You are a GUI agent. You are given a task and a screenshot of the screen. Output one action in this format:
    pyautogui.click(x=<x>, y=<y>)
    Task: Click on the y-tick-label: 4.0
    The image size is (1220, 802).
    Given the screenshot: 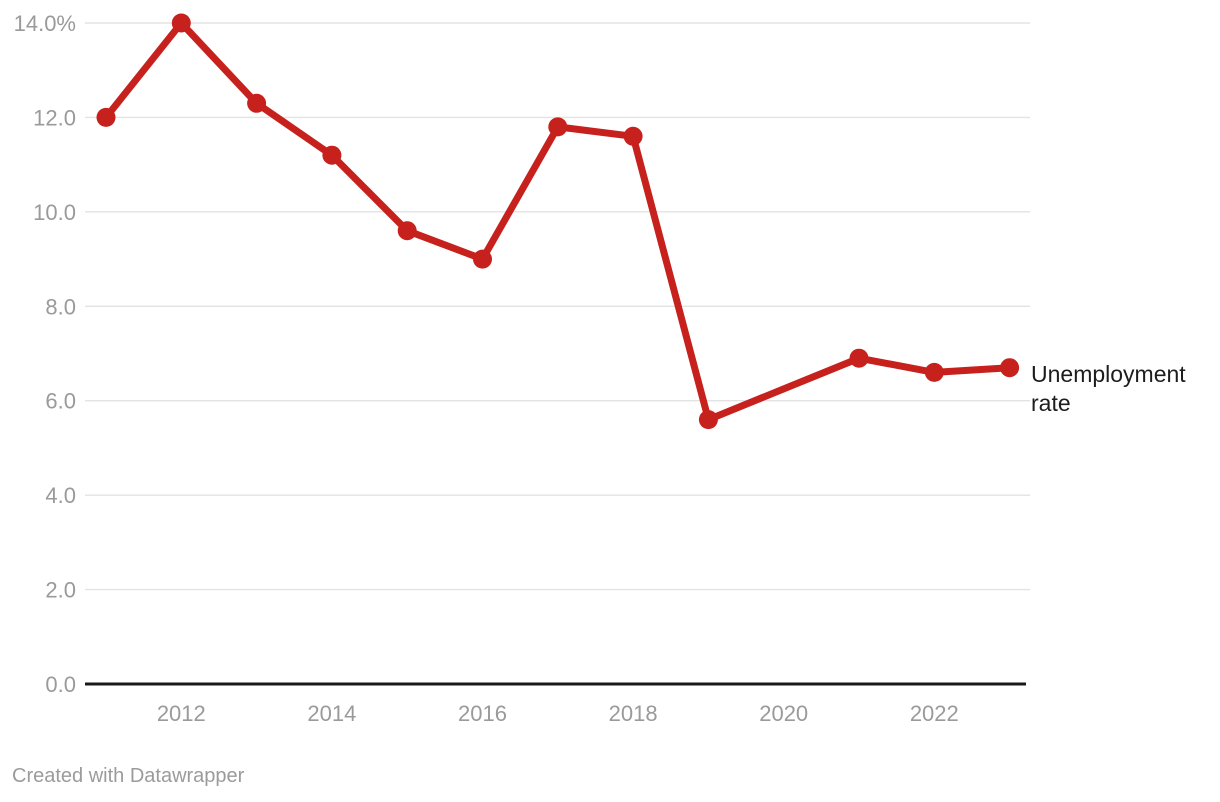 What is the action you would take?
    pyautogui.click(x=60, y=495)
    